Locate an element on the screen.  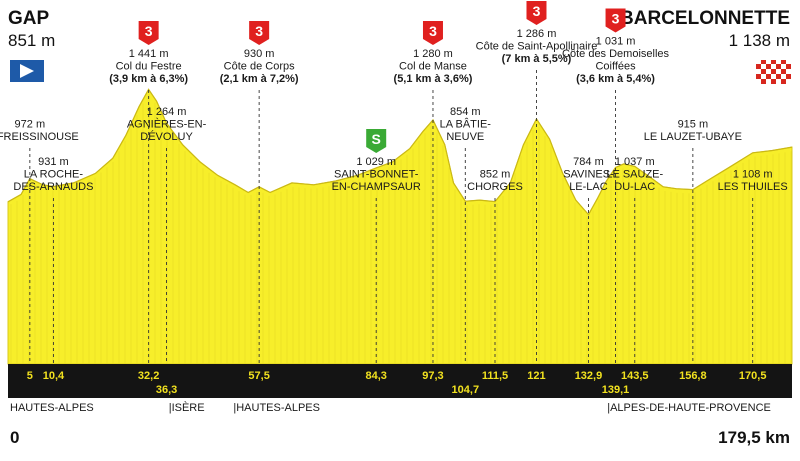
finish-name: BARCELONNETTE is located at coordinates (705, 18).